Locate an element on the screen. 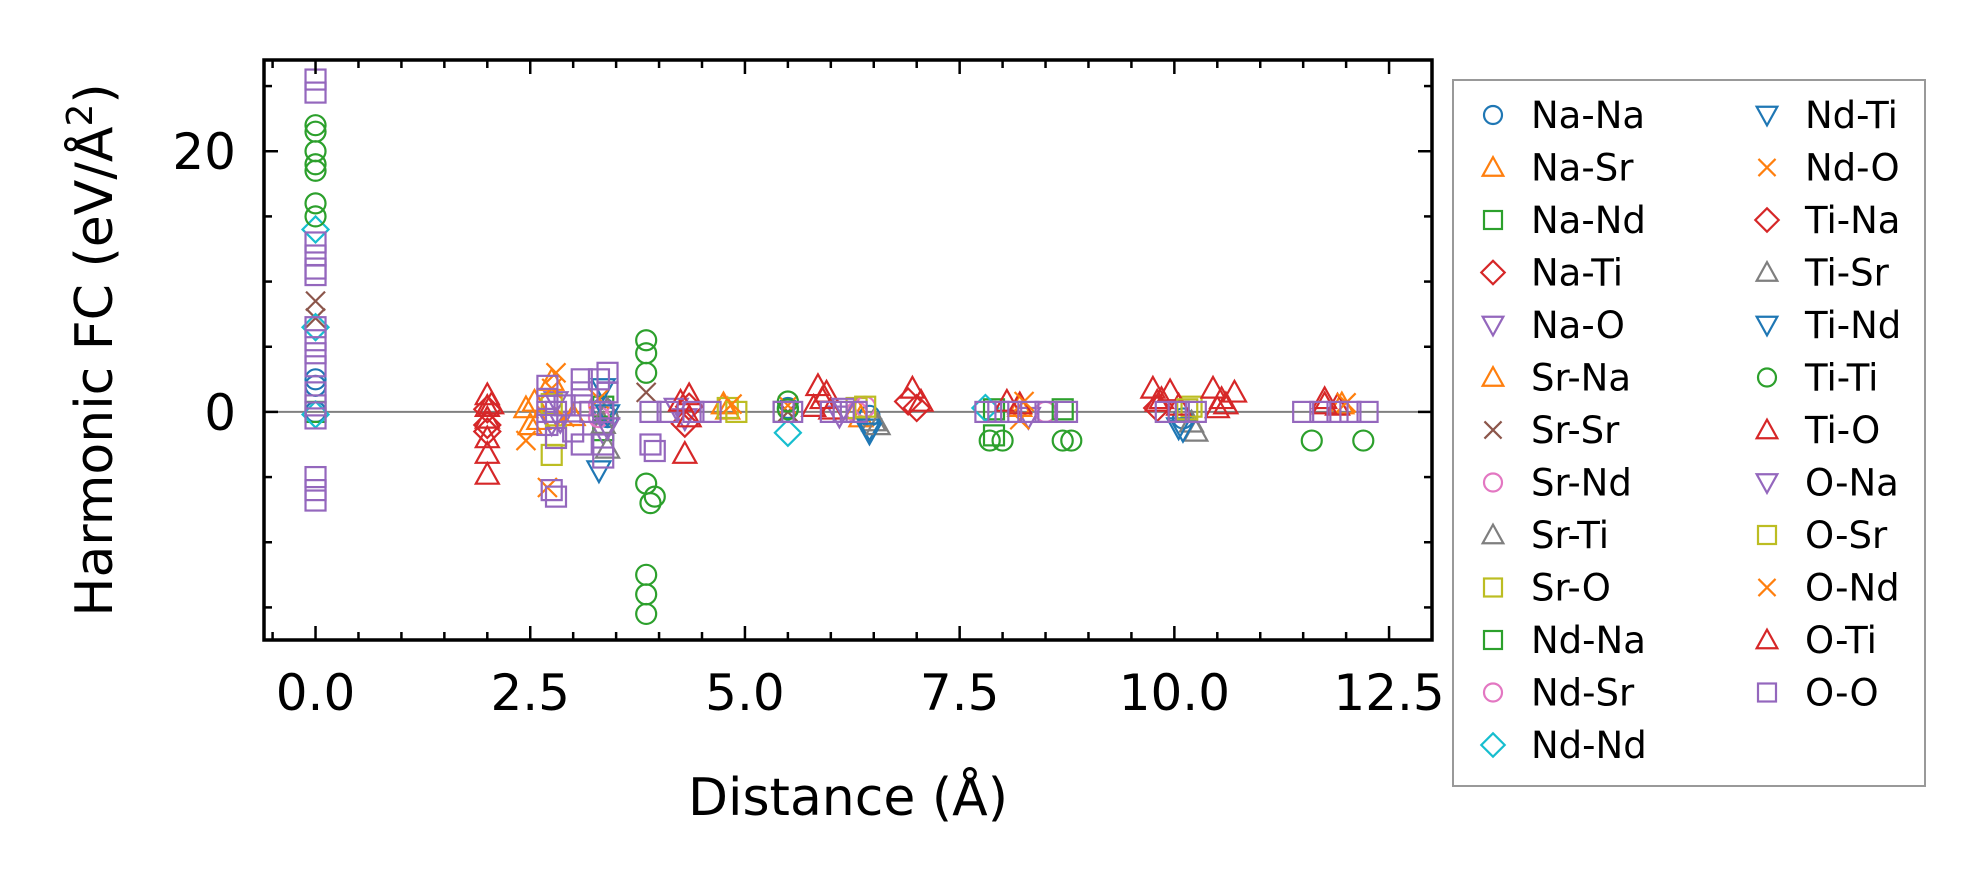 The height and width of the screenshot is (883, 1977). legend-item: Sr-Ti is located at coordinates (1544, 535).